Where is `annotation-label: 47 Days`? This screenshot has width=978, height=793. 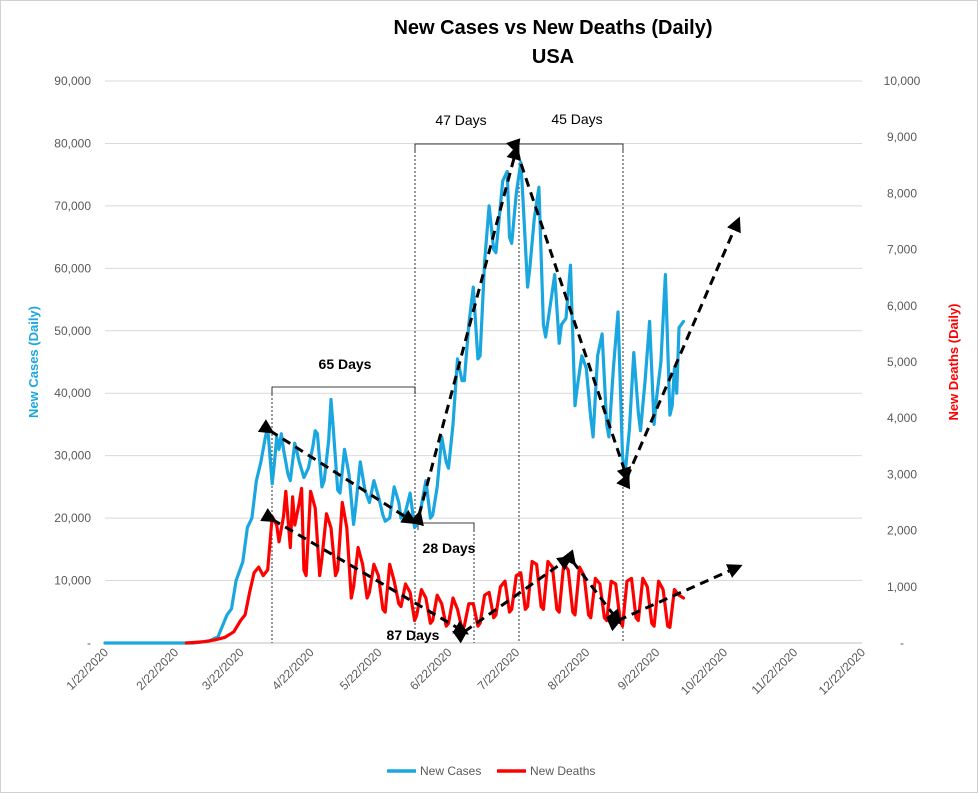
annotation-label: 47 Days is located at coordinates (460, 120).